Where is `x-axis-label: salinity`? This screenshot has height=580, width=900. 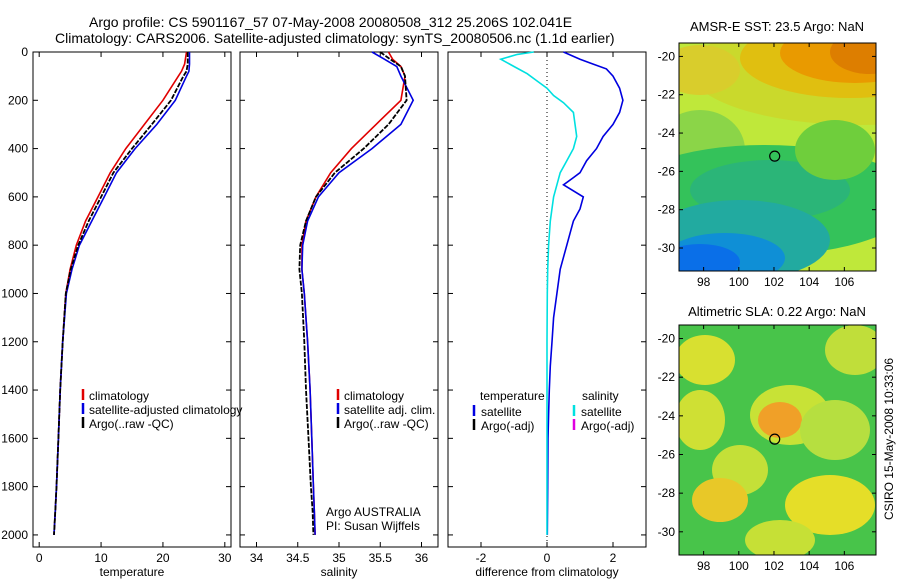
x-axis-label: salinity is located at coordinates (339, 572).